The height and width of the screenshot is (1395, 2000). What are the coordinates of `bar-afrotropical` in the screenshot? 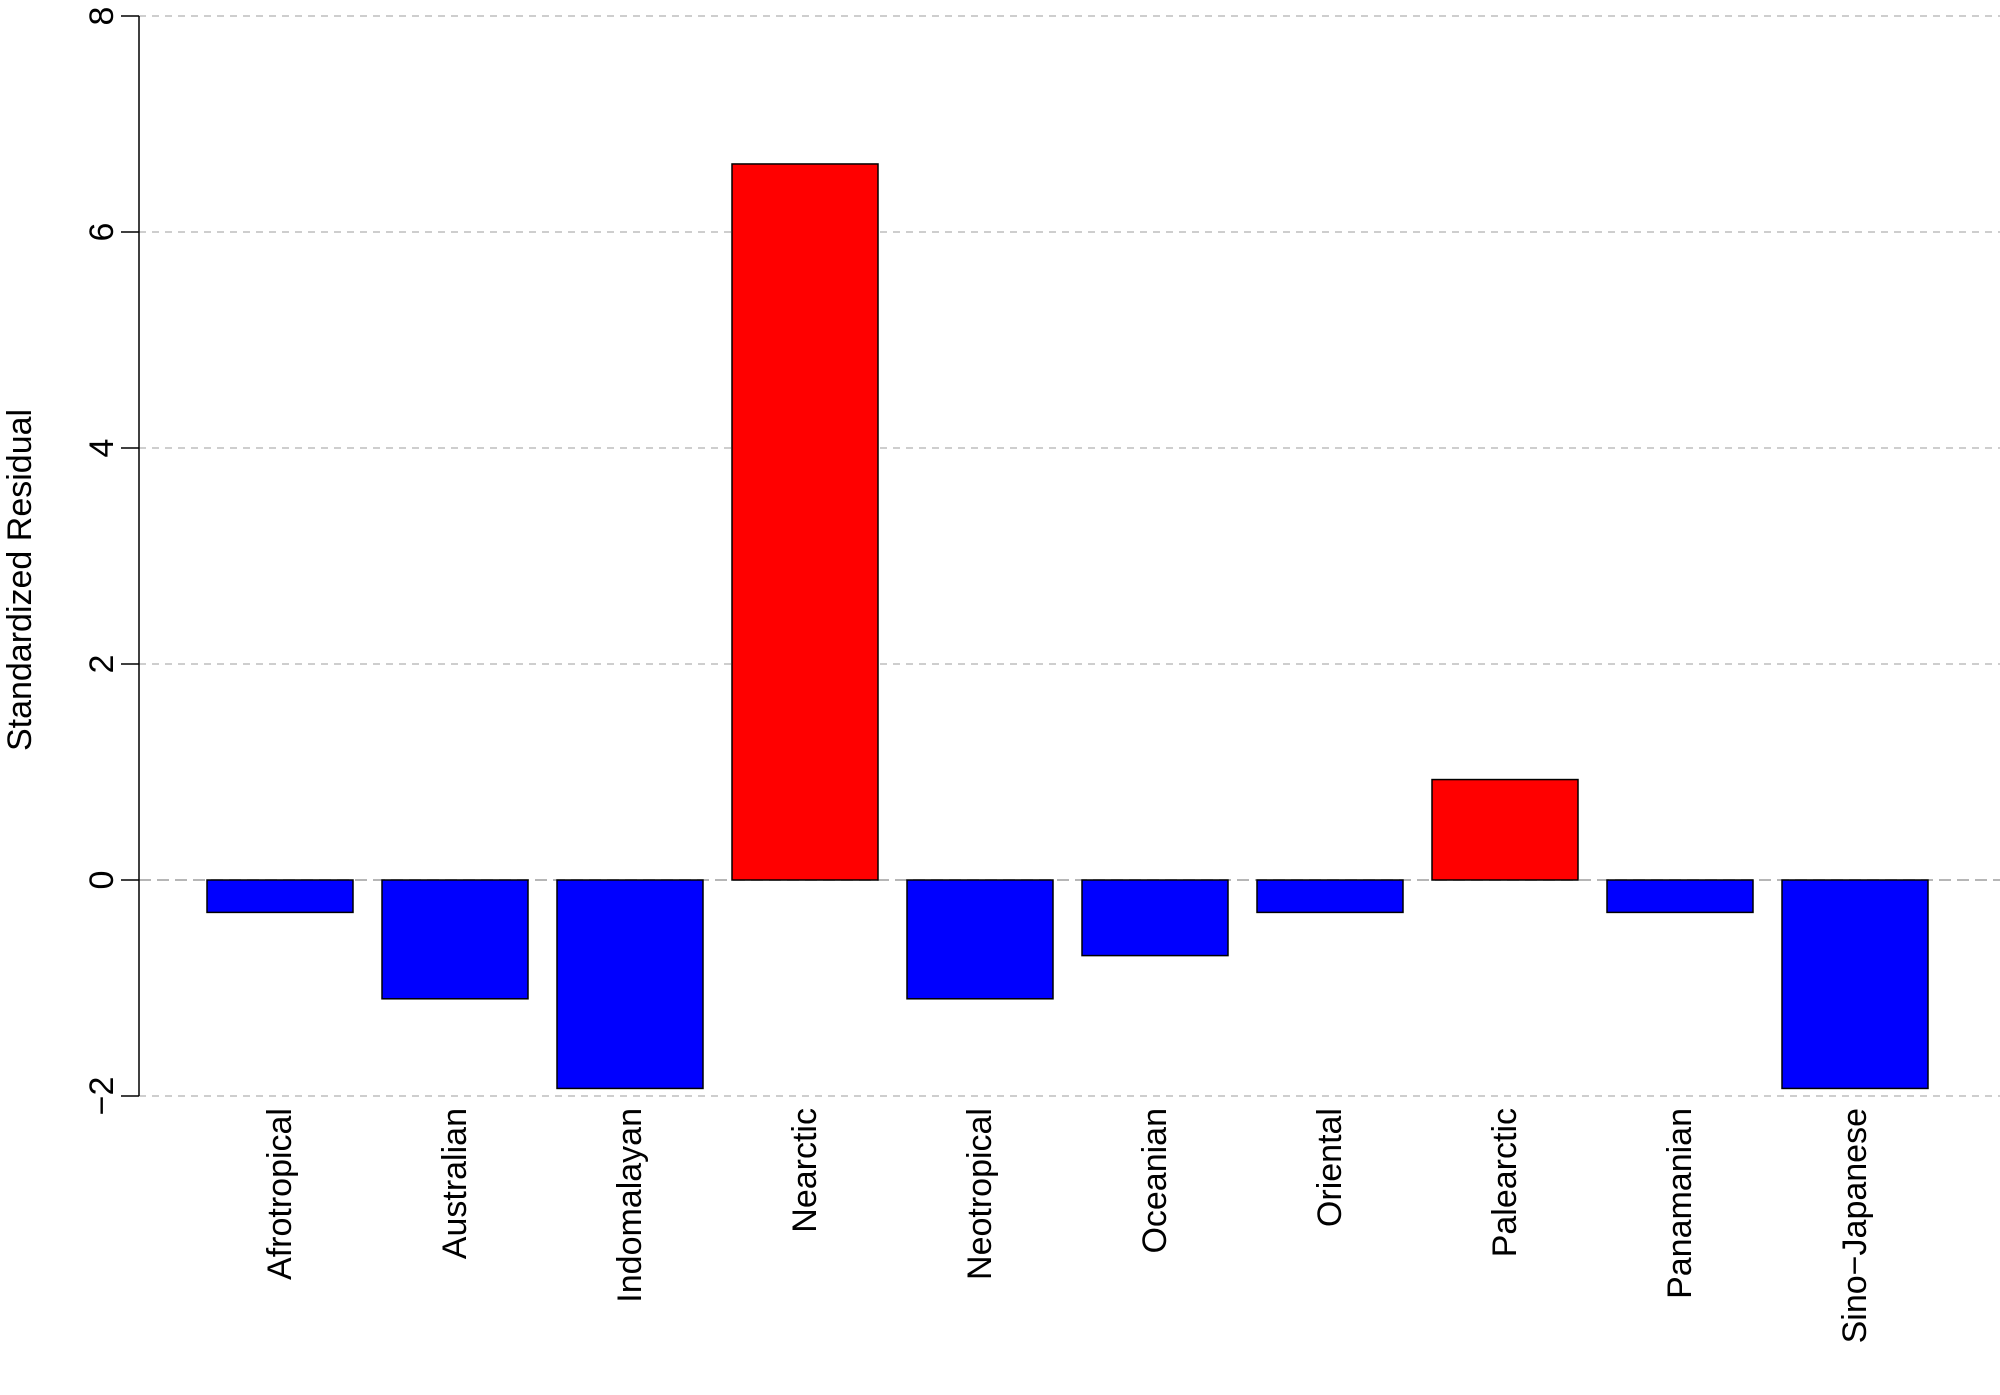 It's located at (280, 896).